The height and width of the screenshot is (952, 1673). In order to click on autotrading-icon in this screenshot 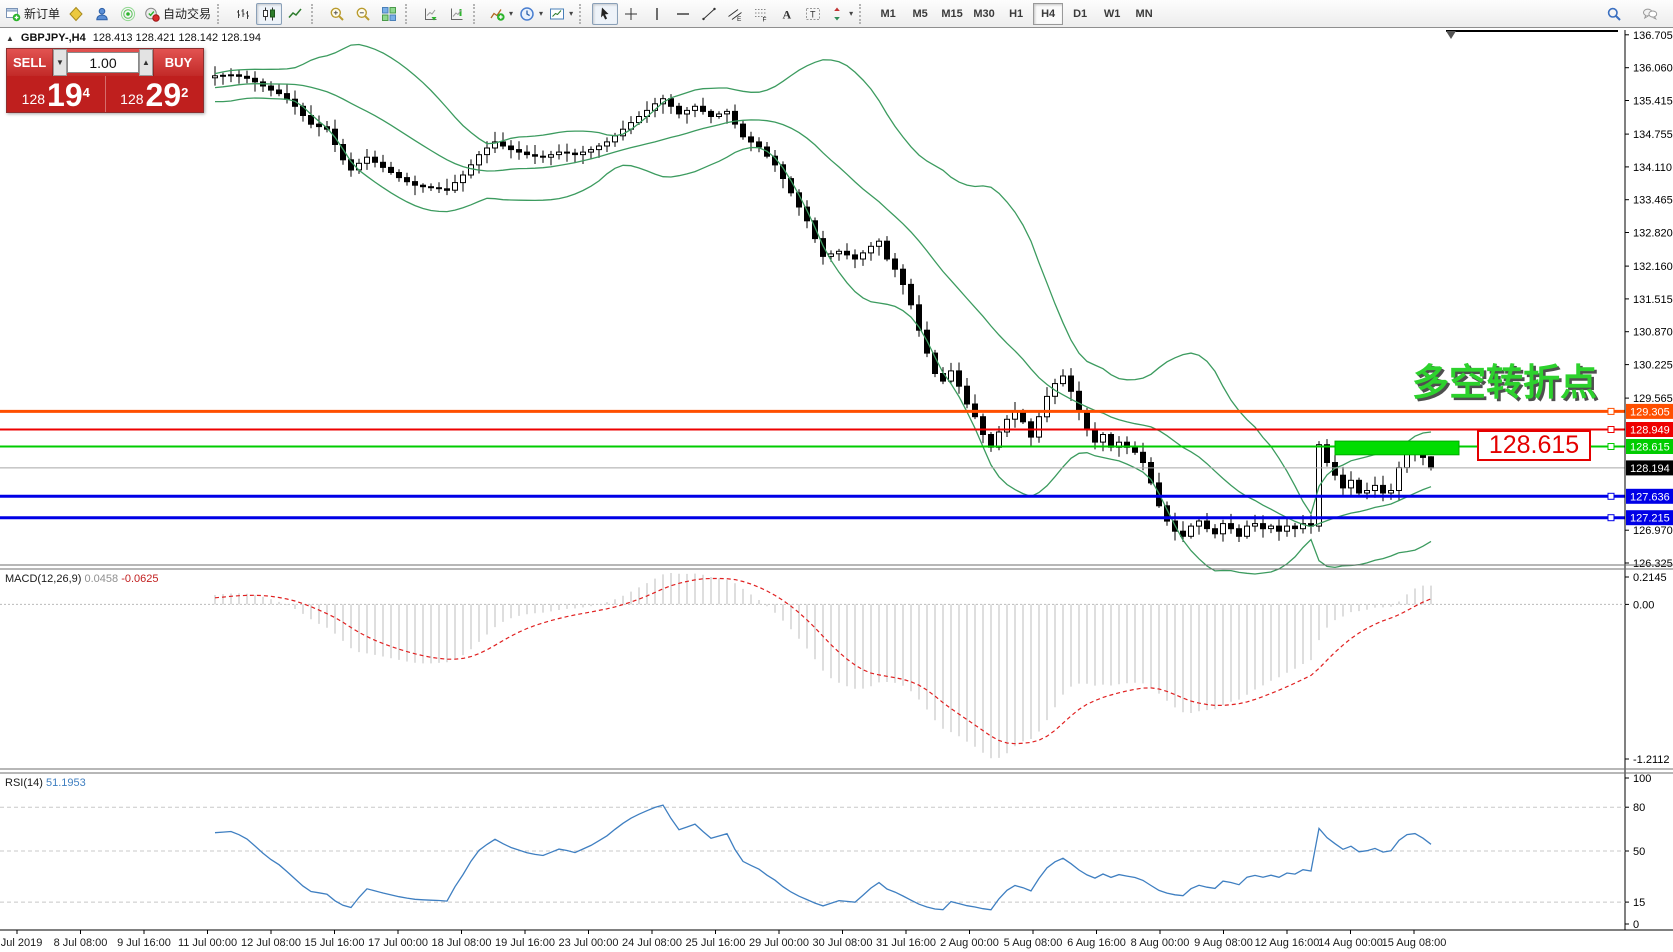, I will do `click(152, 14)`.